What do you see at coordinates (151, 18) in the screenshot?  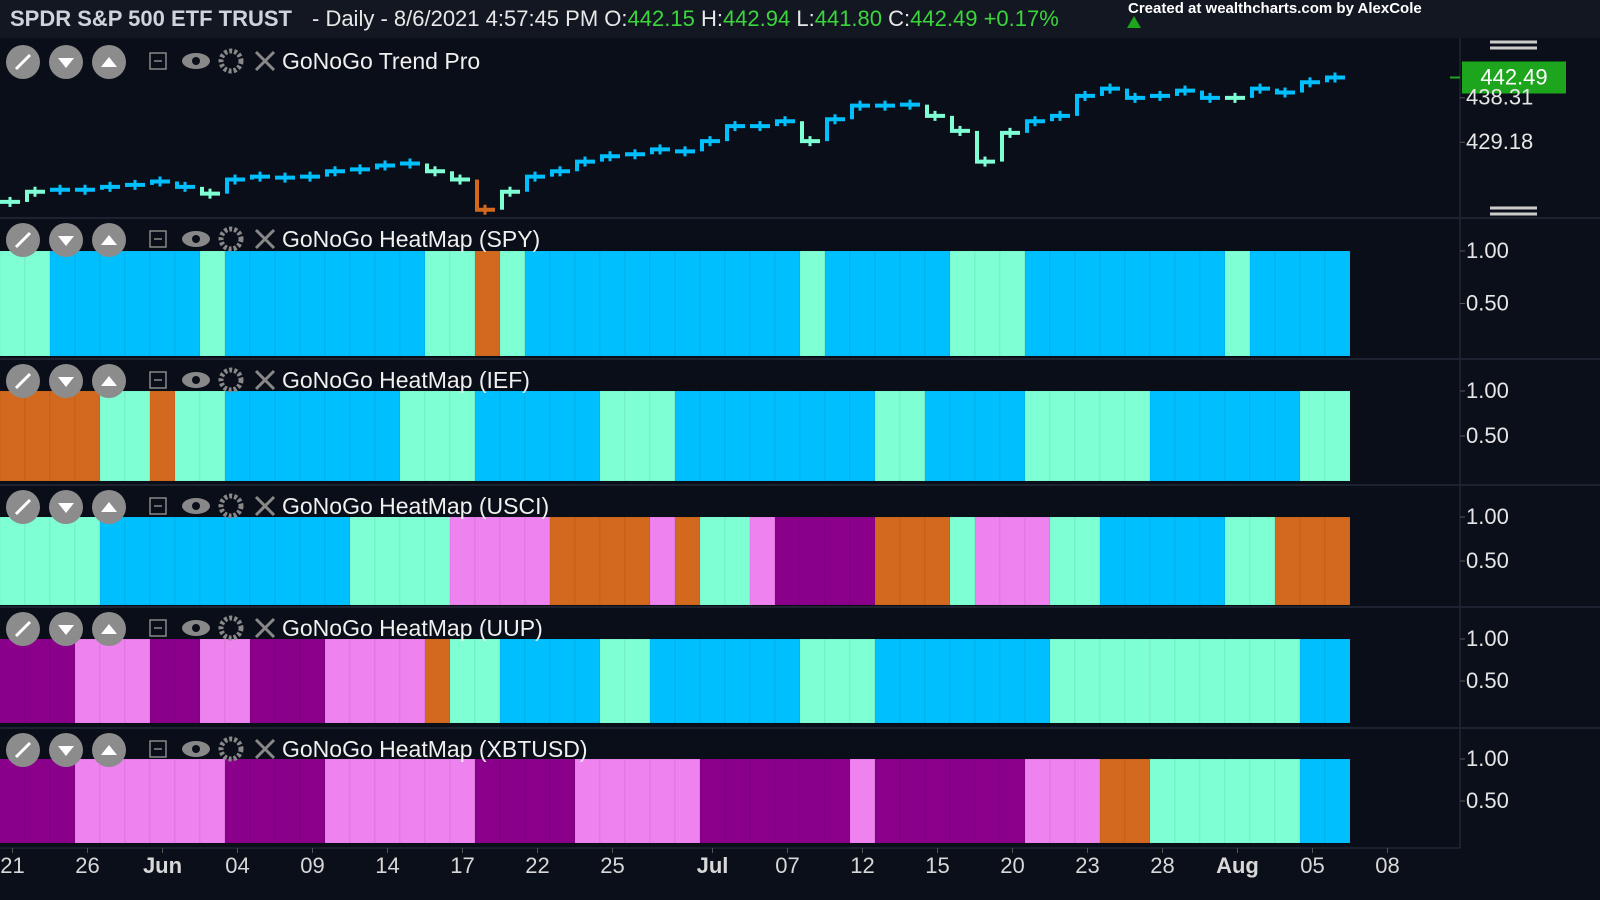 I see `symbol: SPDR S&P 500 ETF TRUST` at bounding box center [151, 18].